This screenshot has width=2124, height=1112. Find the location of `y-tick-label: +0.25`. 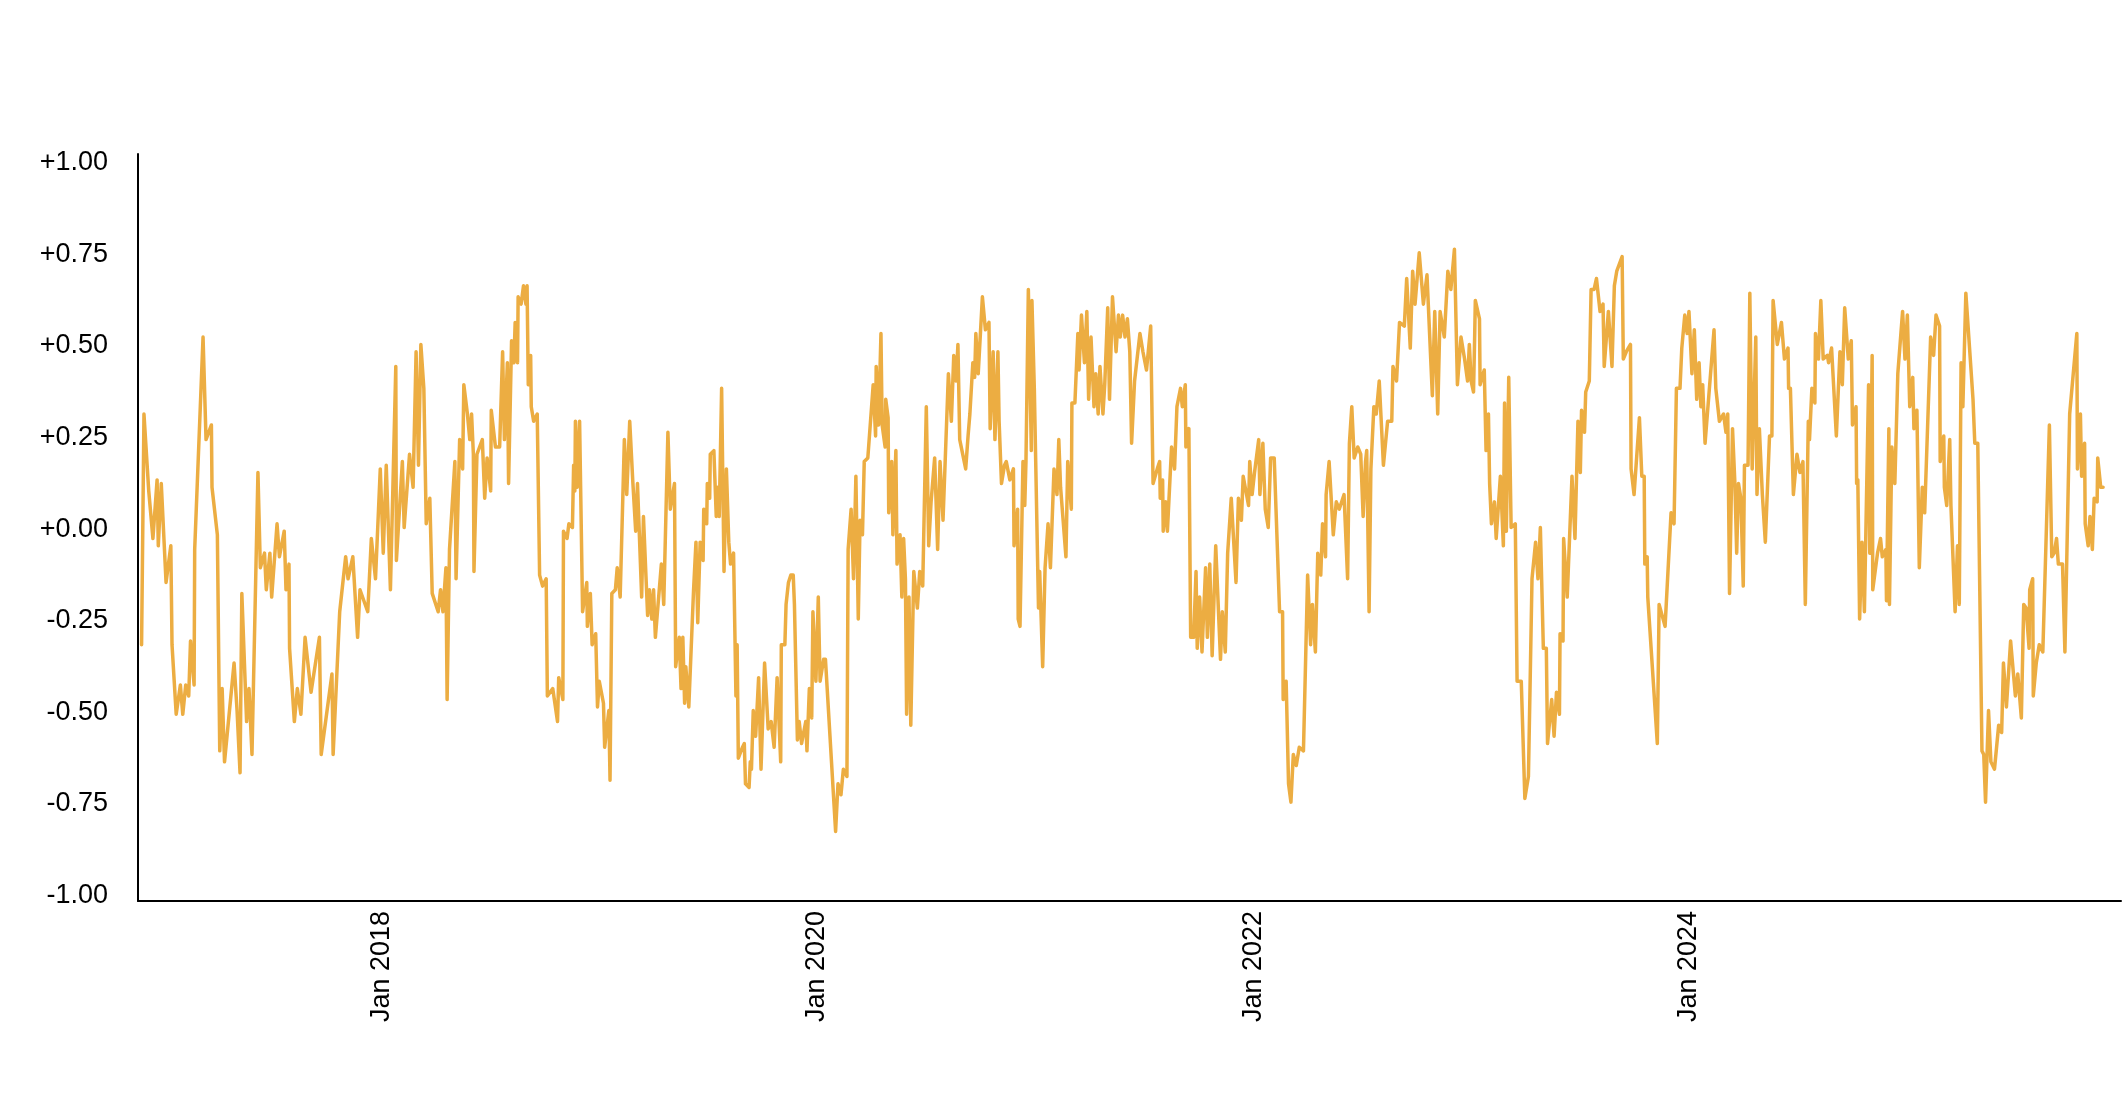

y-tick-label: +0.25 is located at coordinates (73, 435).